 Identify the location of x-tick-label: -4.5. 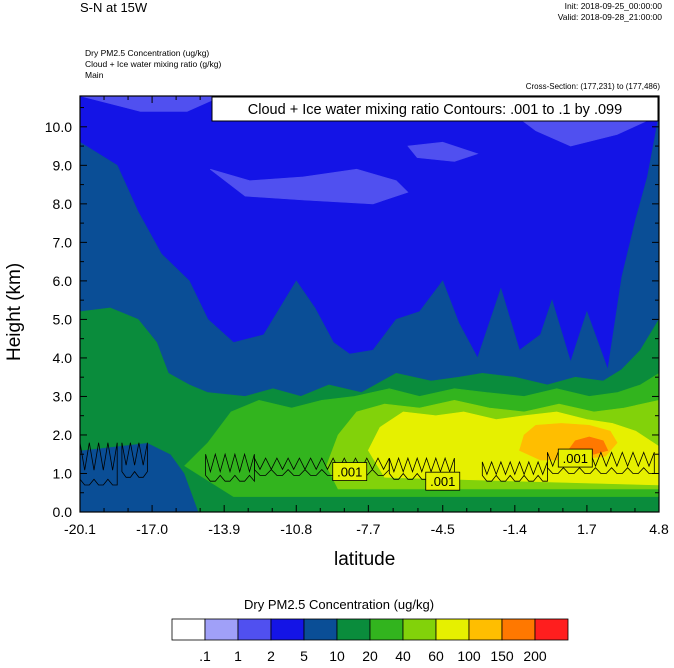
(443, 529).